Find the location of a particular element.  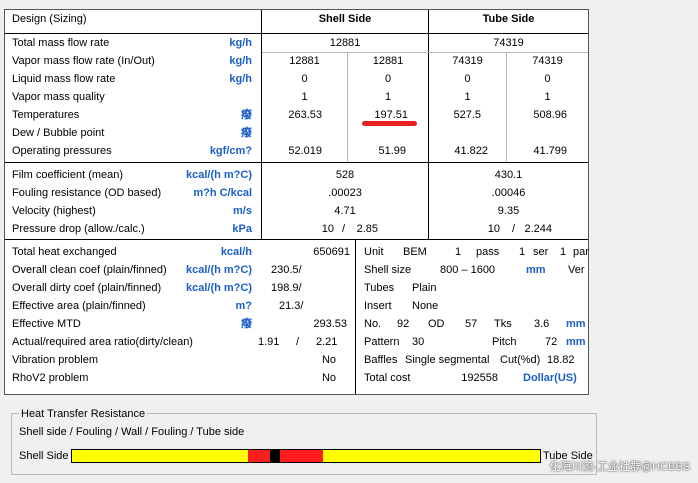

shell-out-value: 12881 is located at coordinates (388, 61).